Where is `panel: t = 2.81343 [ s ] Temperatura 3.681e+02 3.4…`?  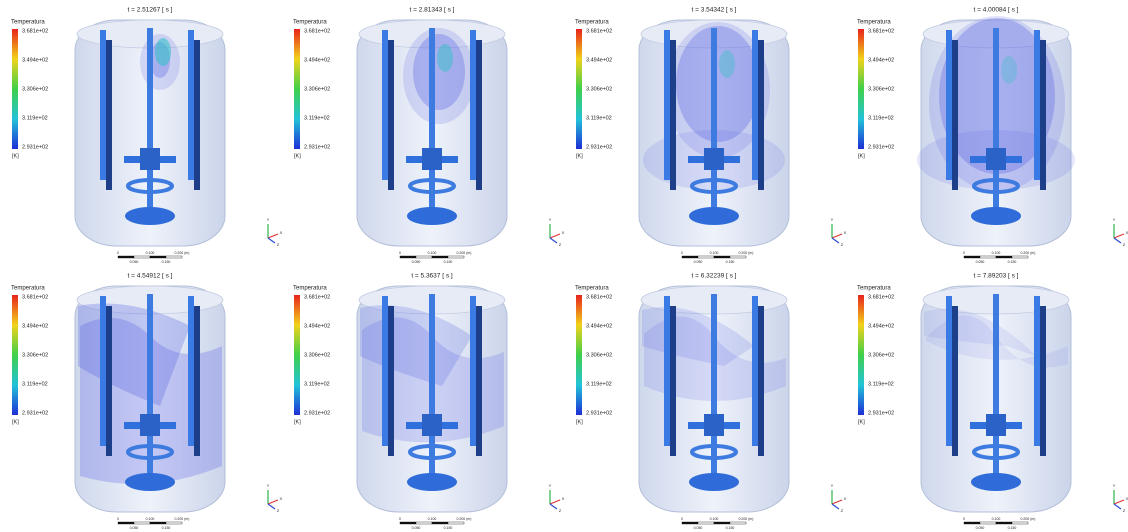 panel: t = 2.81343 [ s ] Temperatura 3.681e+02 3.4… is located at coordinates (429, 135).